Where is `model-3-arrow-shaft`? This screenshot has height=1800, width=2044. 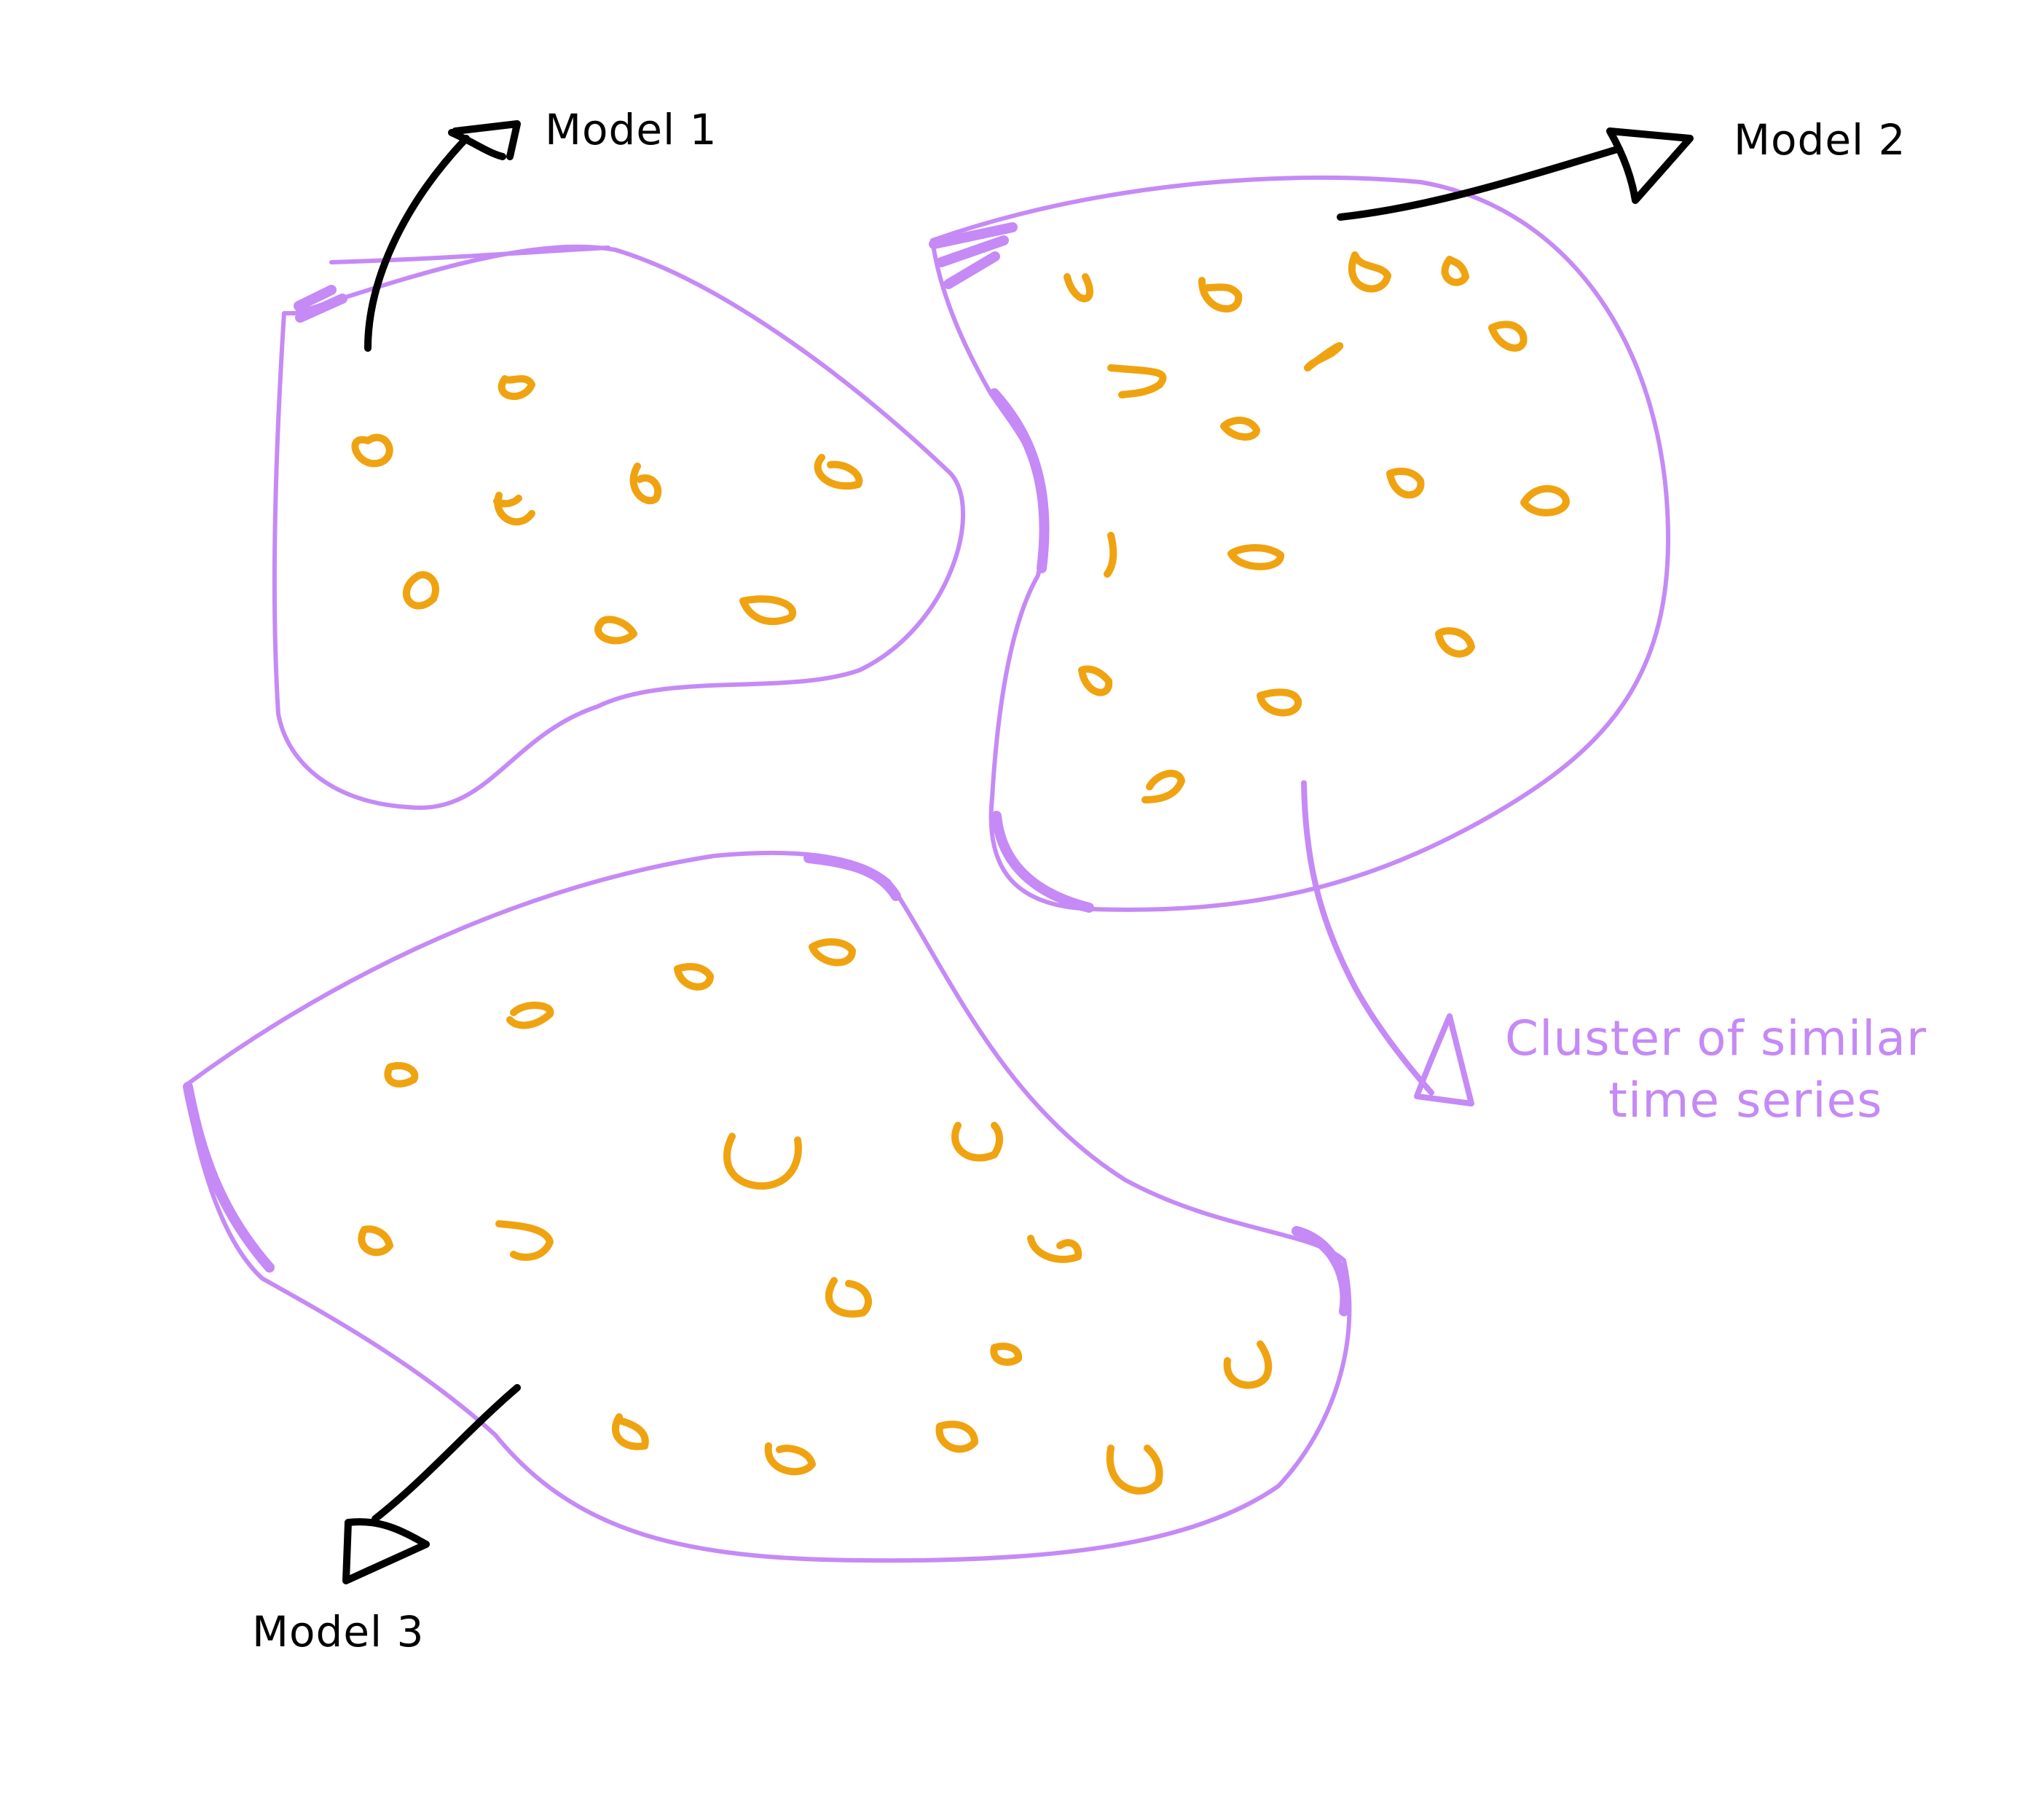
model-3-arrow-shaft is located at coordinates (446, 1453).